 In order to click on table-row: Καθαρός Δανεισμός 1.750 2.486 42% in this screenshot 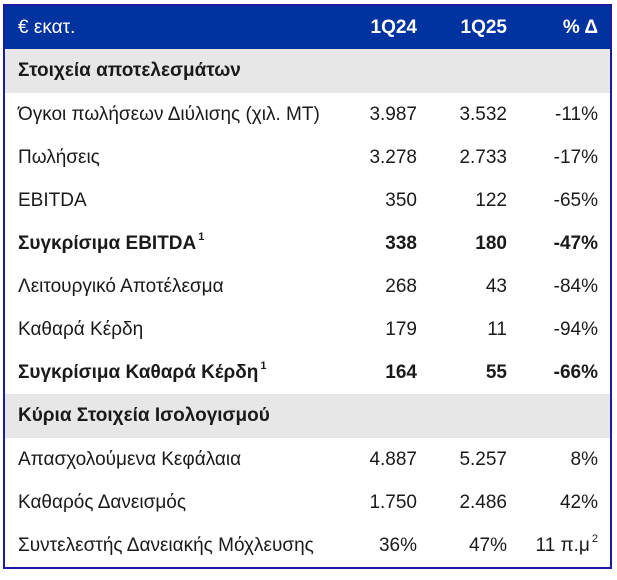, I will do `click(307, 502)`.